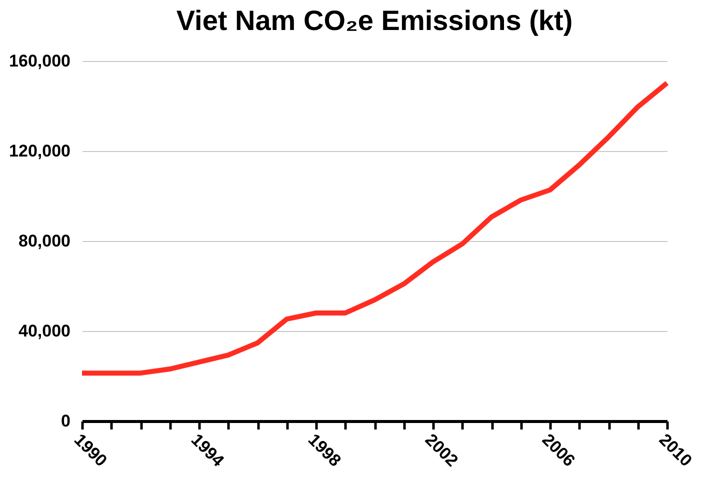  I want to click on y-tick-label: 160,000, so click(39, 61).